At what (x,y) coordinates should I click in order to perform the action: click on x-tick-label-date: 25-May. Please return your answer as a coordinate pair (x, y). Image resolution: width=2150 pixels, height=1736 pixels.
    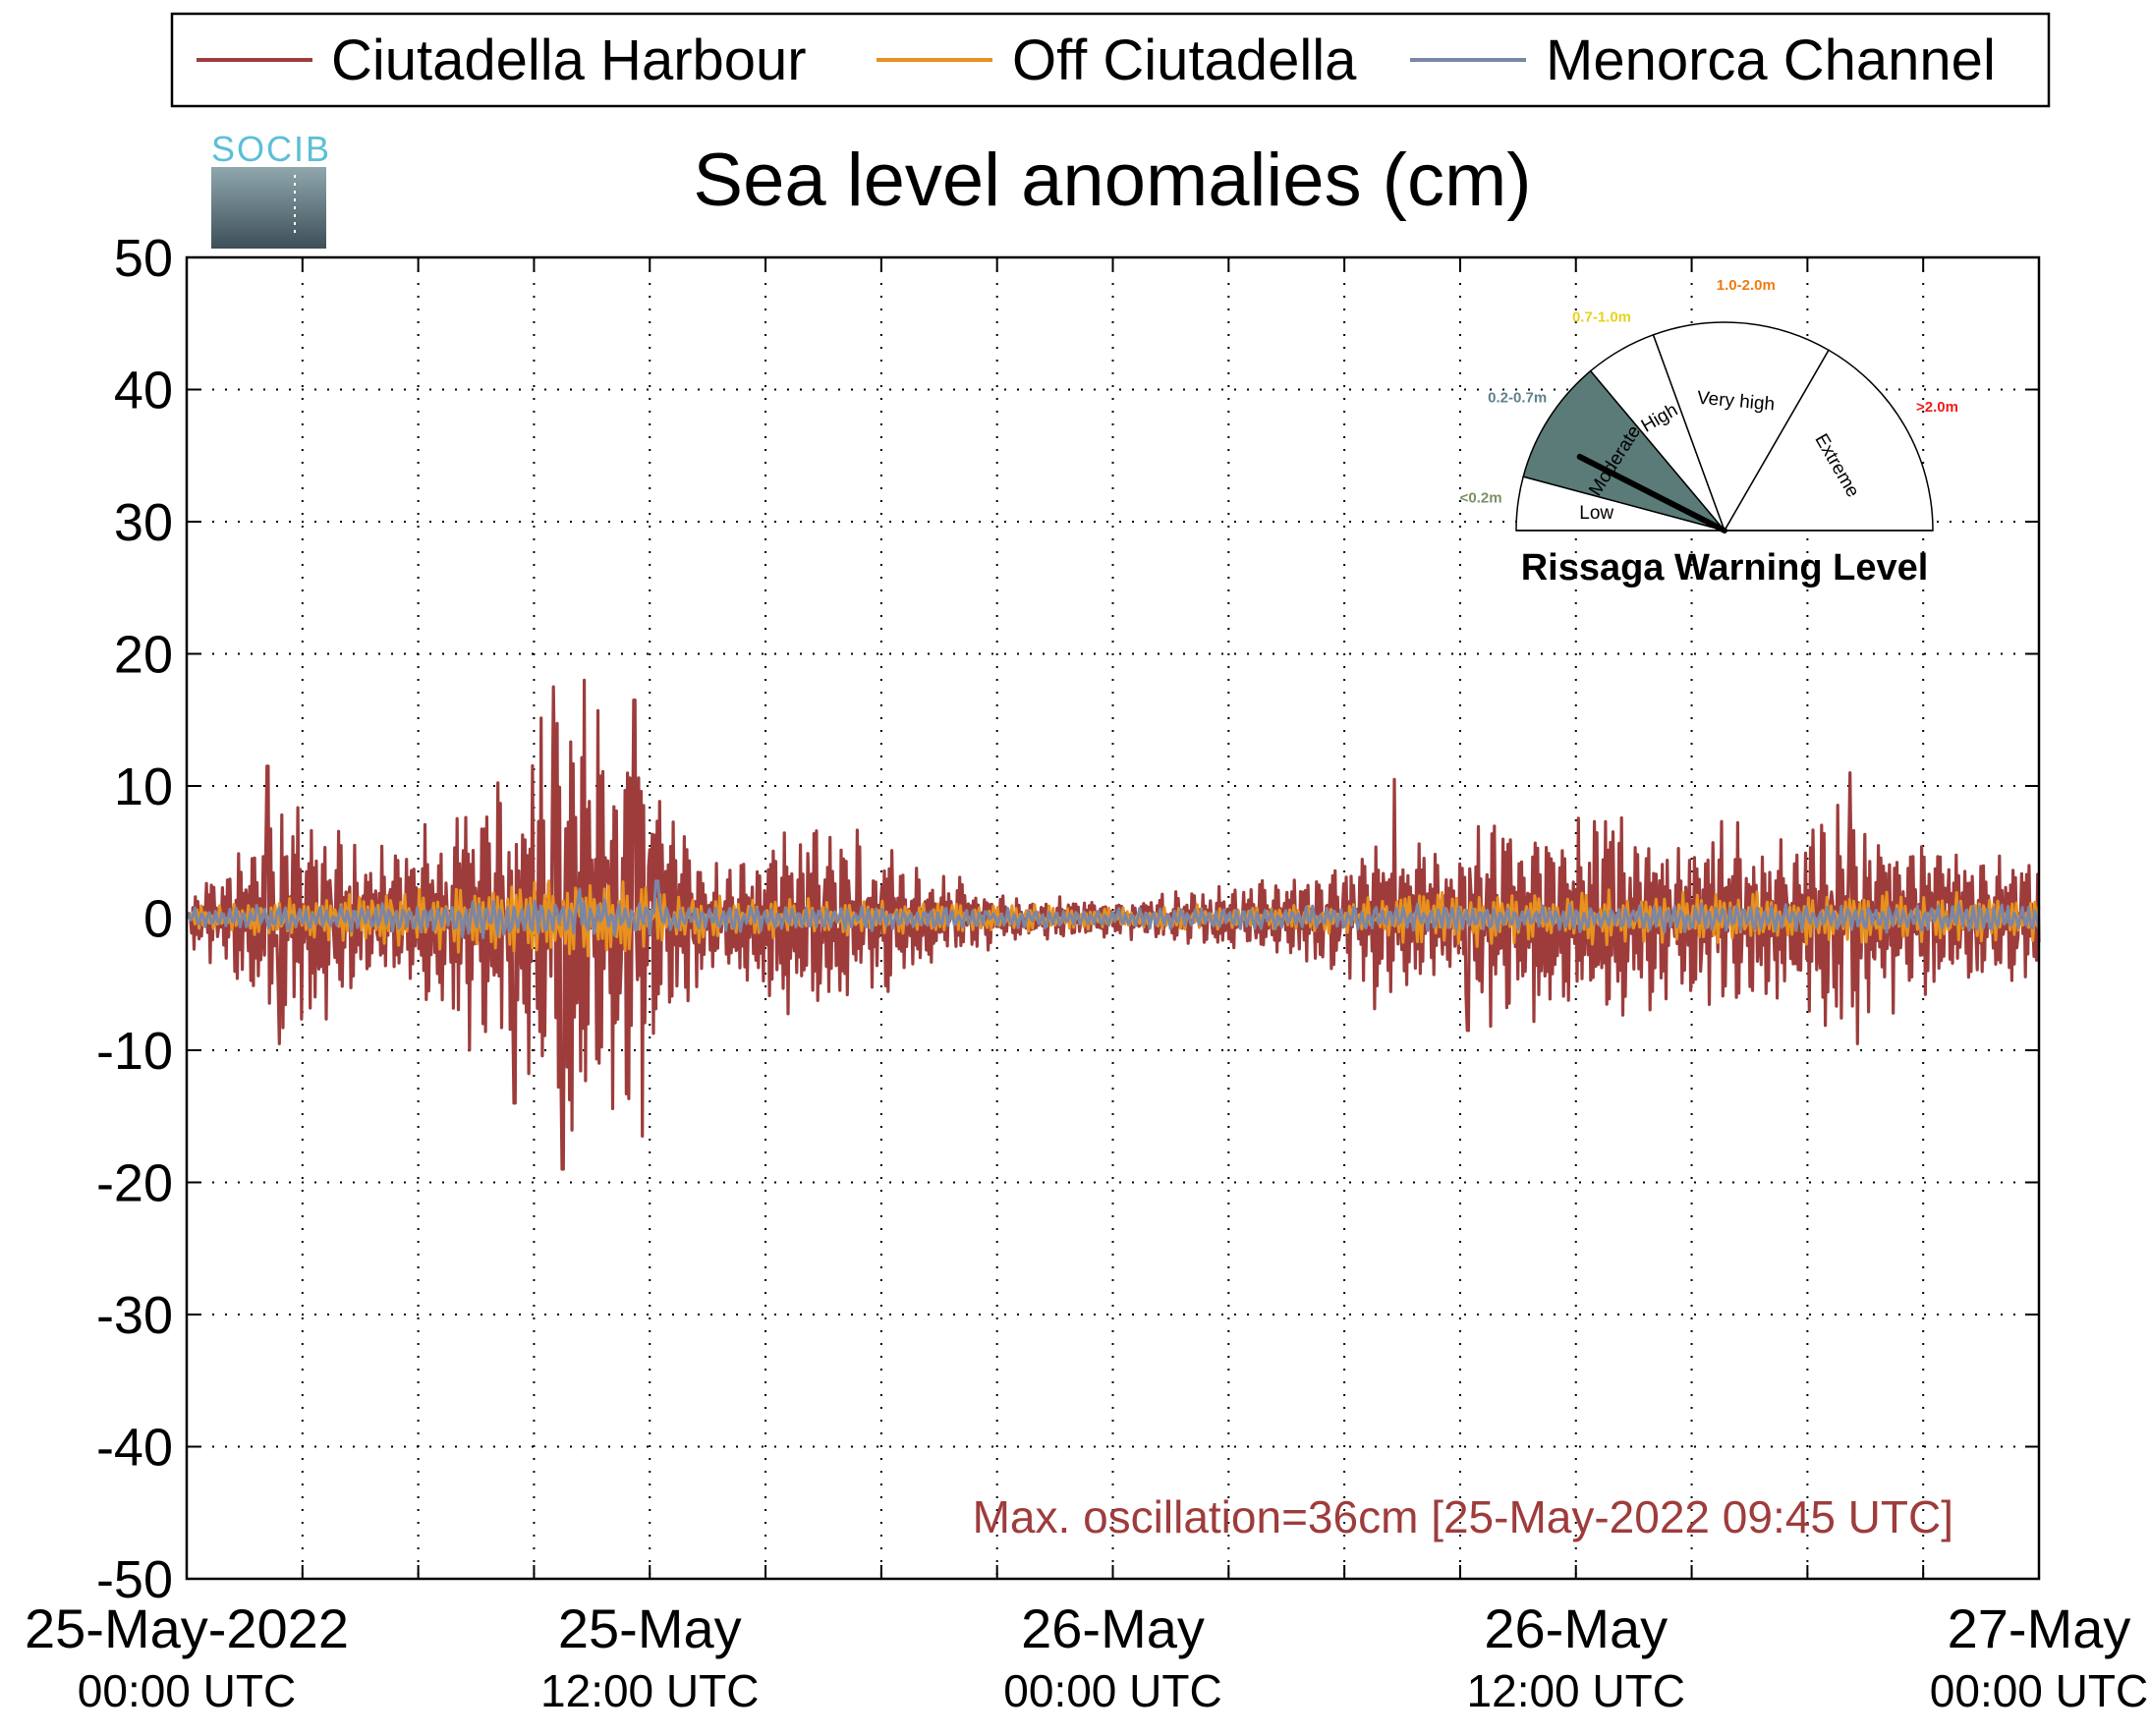
    Looking at the image, I should click on (650, 1628).